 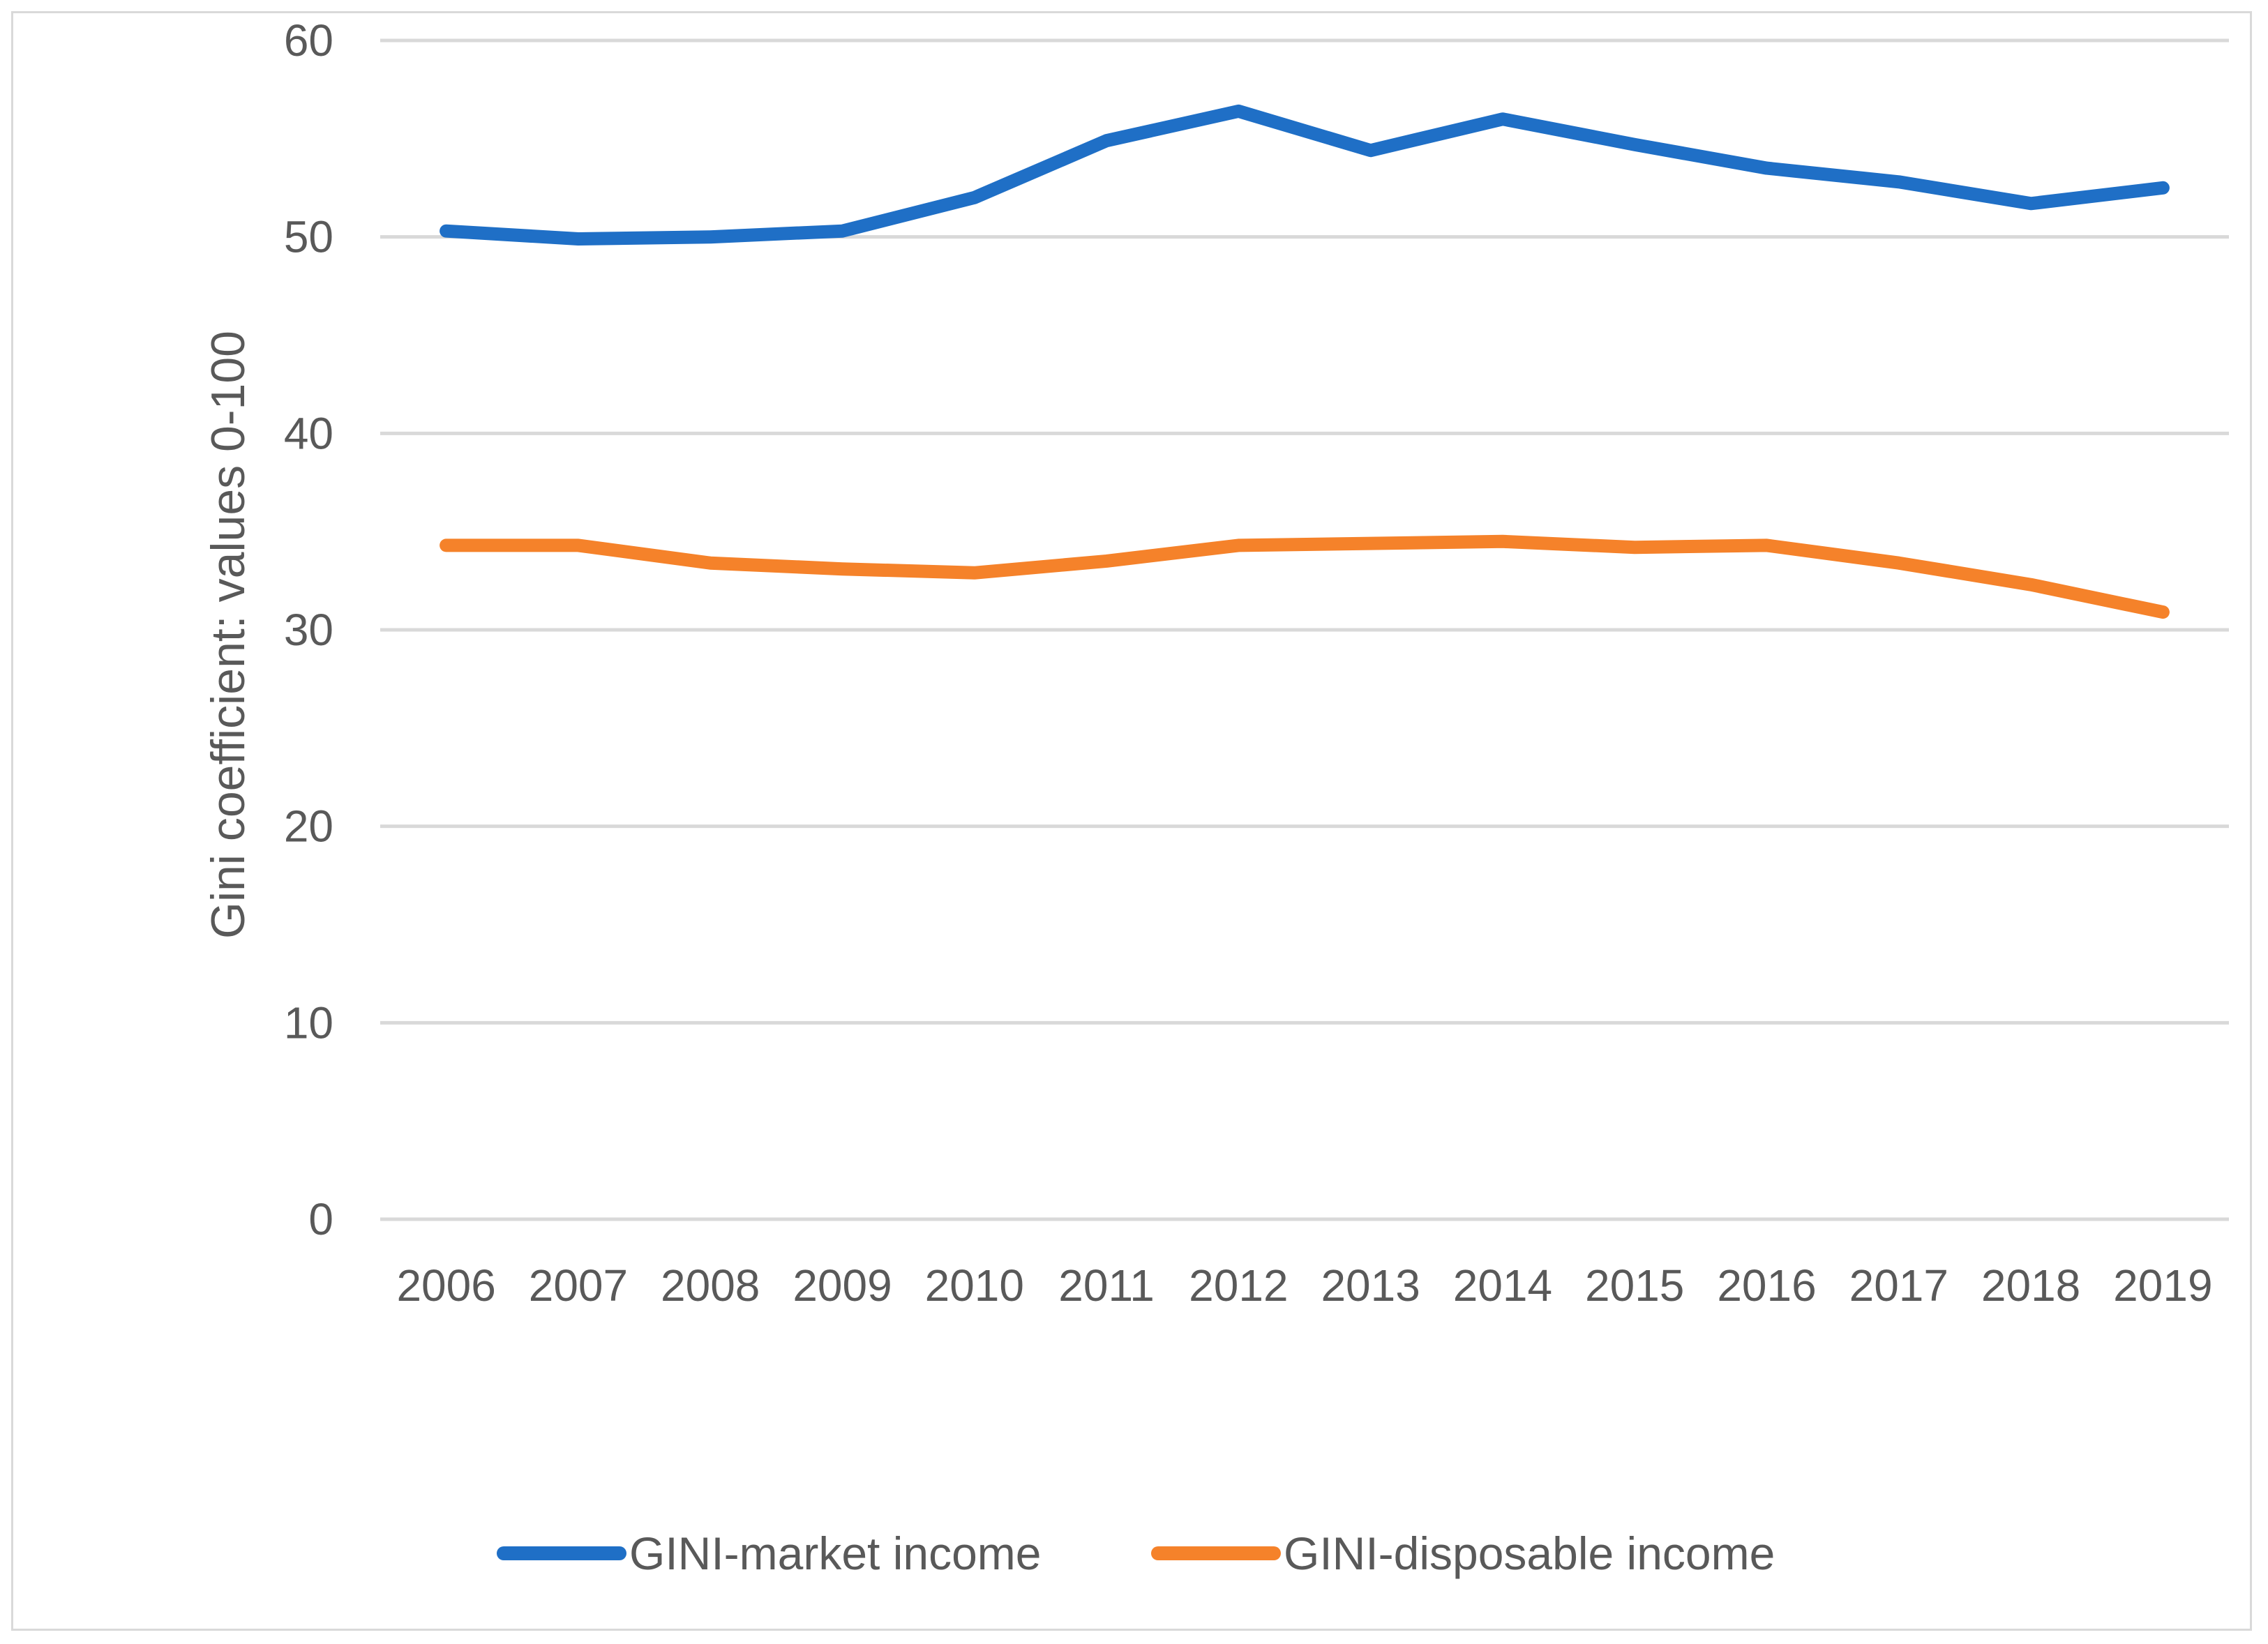 I want to click on y-tick-label: 60, so click(x=308, y=40).